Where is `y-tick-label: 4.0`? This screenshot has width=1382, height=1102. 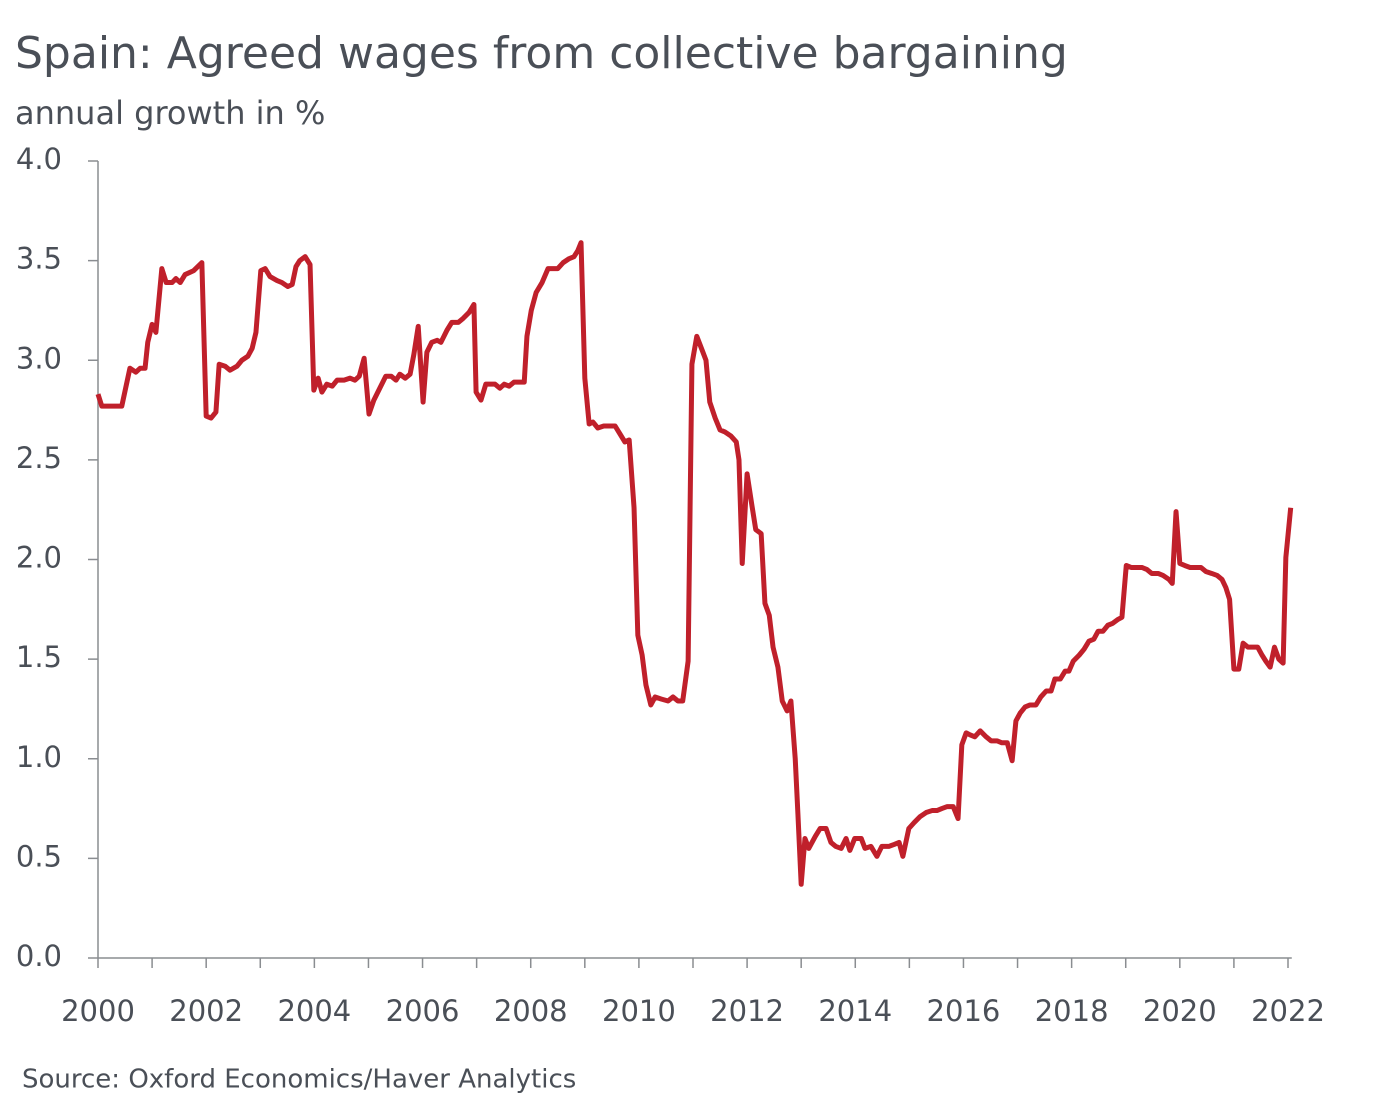
y-tick-label: 4.0 is located at coordinates (39, 159).